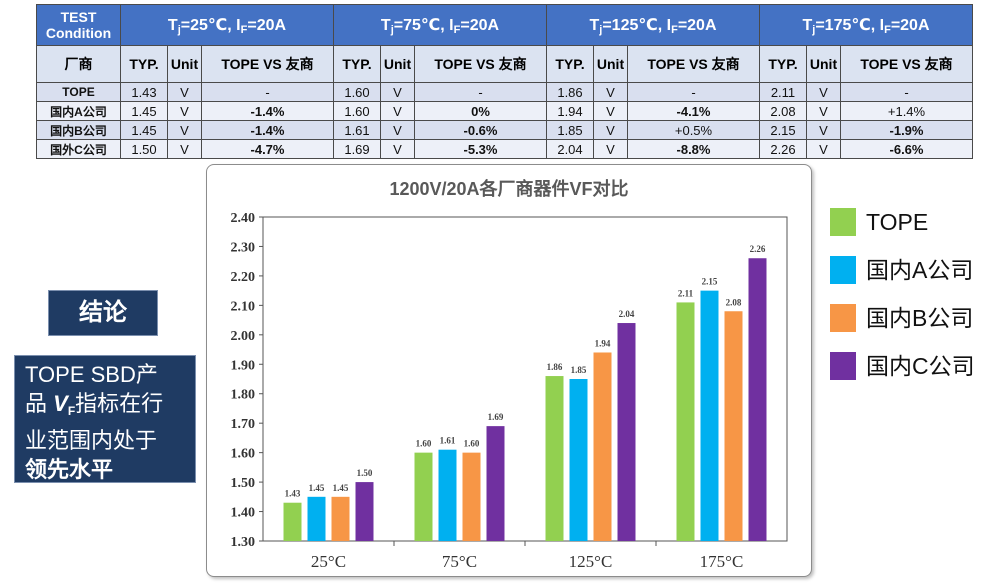  What do you see at coordinates (243, 218) in the screenshot?
I see `y-tick-label: 2.40` at bounding box center [243, 218].